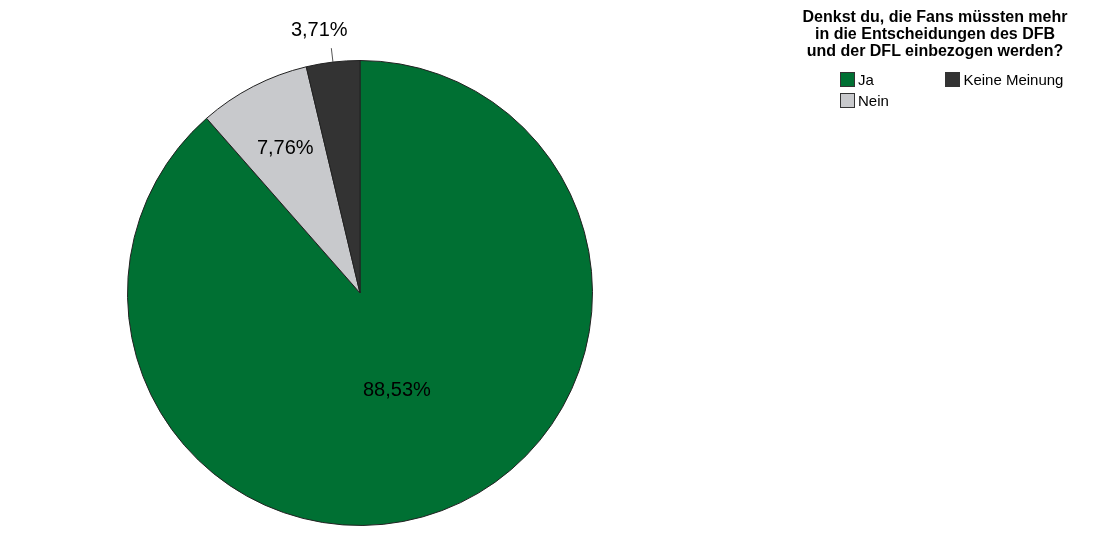 This screenshot has width=1102, height=534. I want to click on data-label: 88,53%, so click(397, 389).